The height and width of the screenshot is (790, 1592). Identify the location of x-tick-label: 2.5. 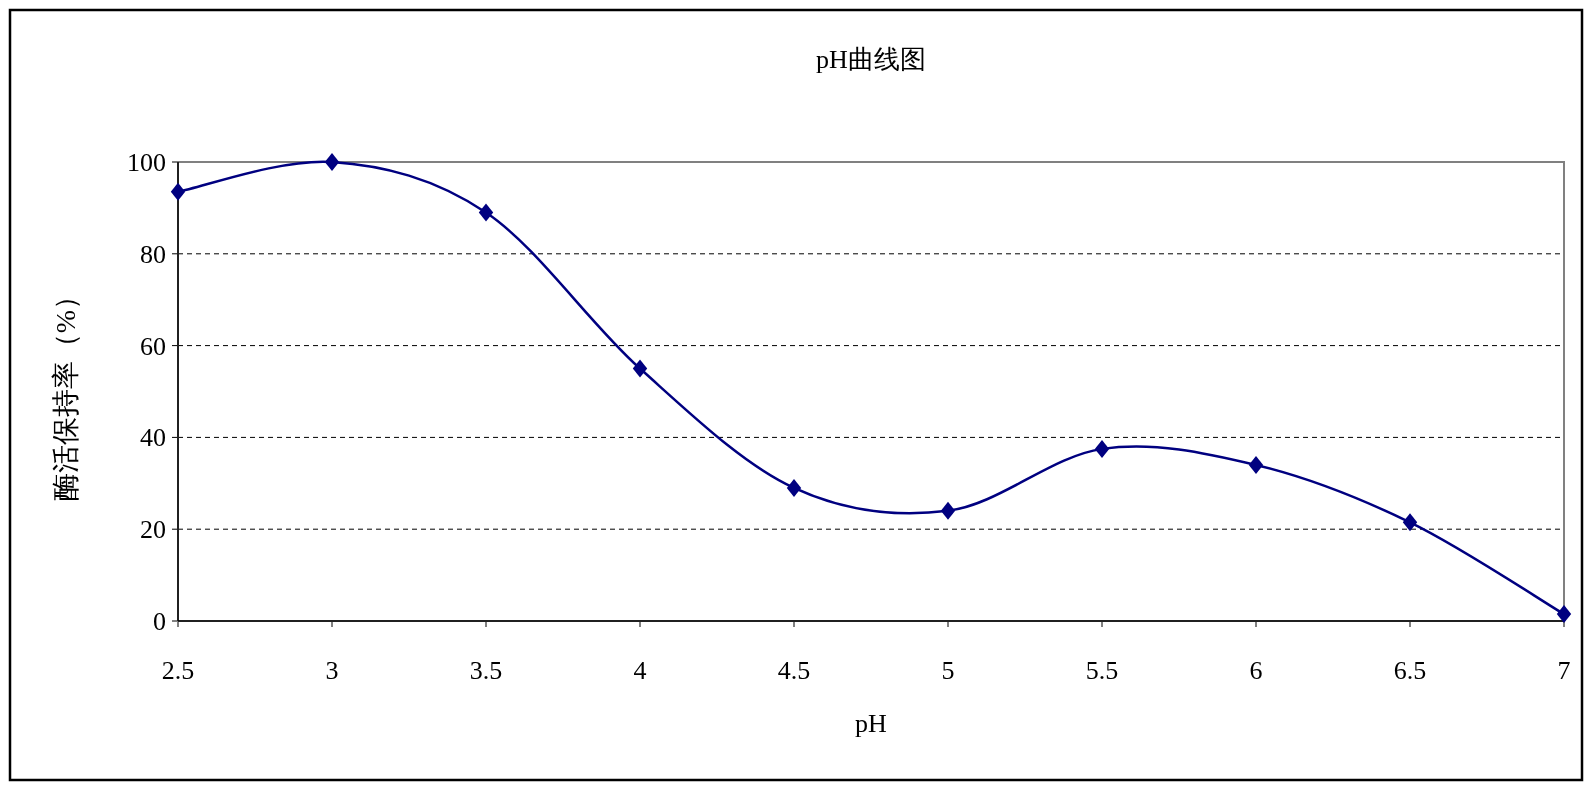
(178, 670).